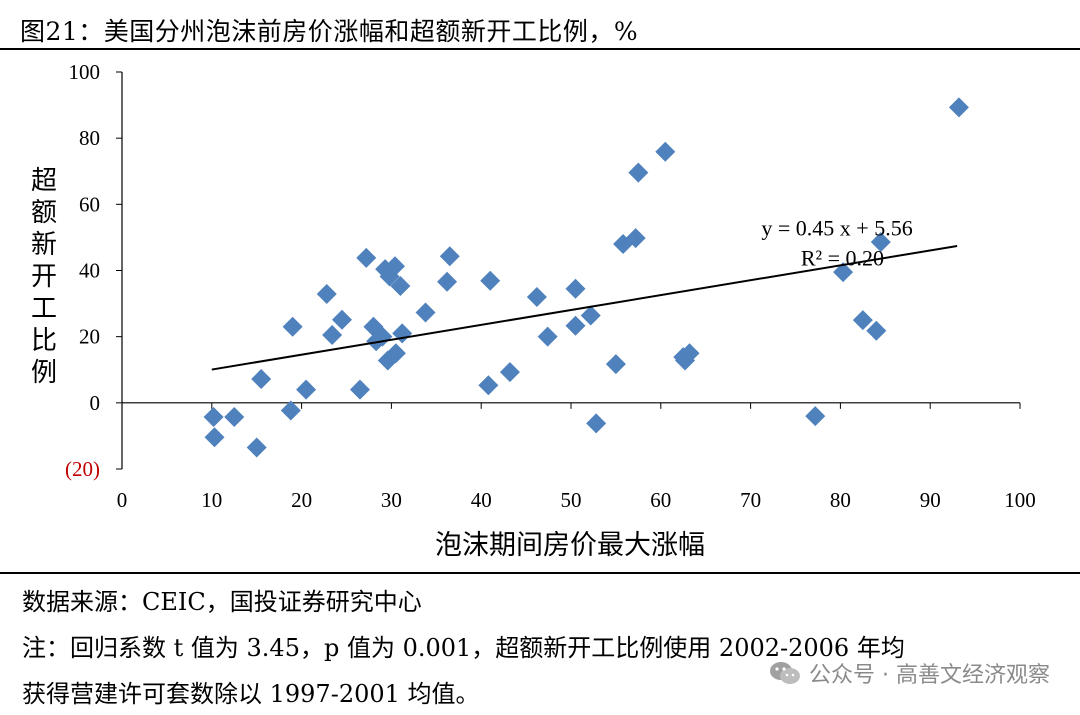  What do you see at coordinates (95, 403) in the screenshot?
I see `y-tick-label: 0` at bounding box center [95, 403].